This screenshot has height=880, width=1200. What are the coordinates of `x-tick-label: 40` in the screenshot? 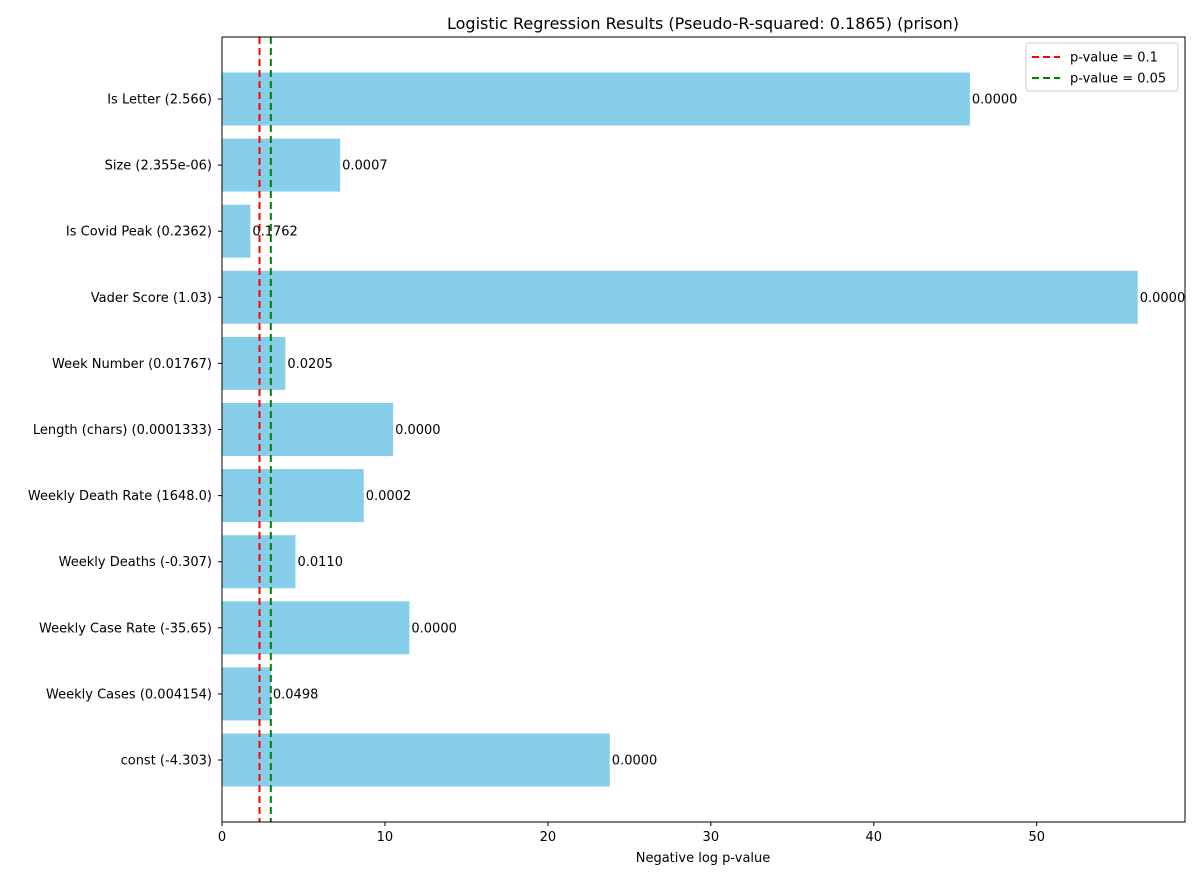 It's located at (874, 837).